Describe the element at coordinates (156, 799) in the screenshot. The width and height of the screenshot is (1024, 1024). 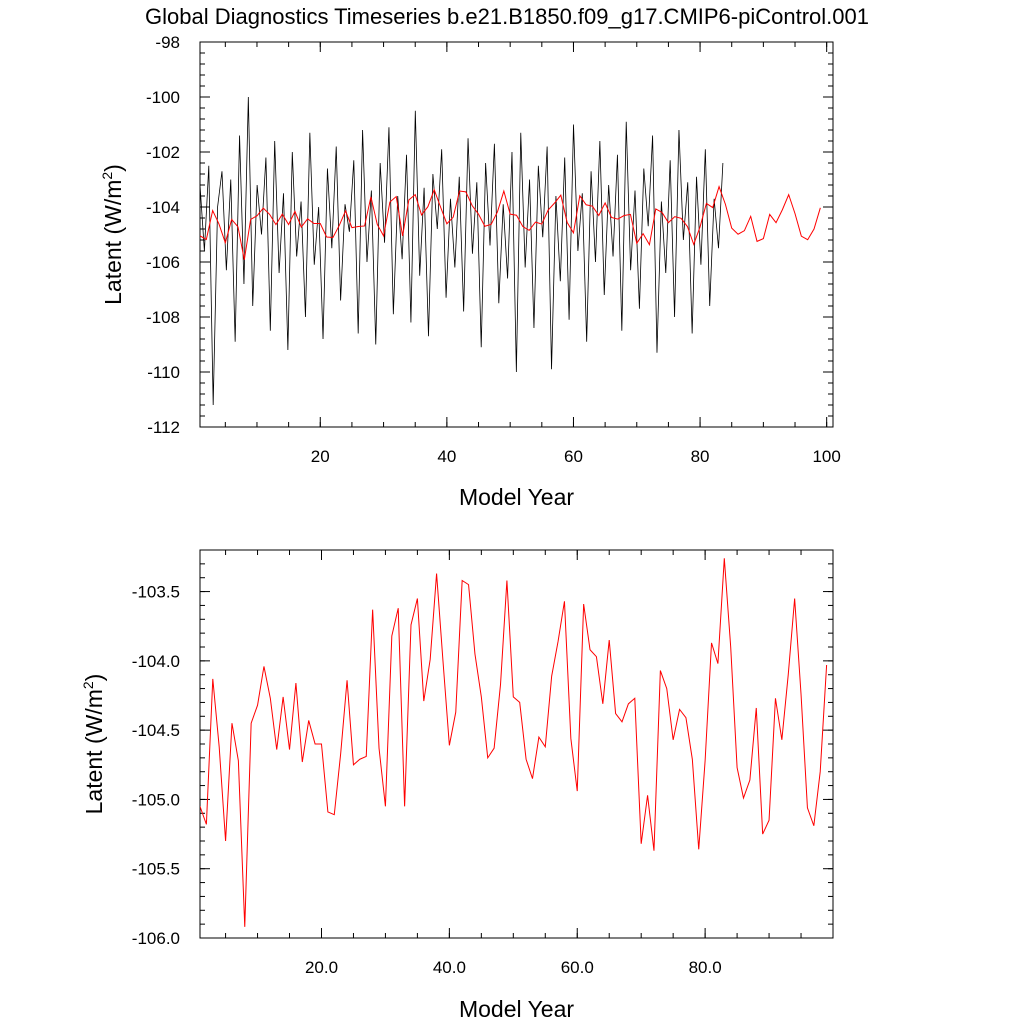
I see `y-tick-label: -105.0` at that location.